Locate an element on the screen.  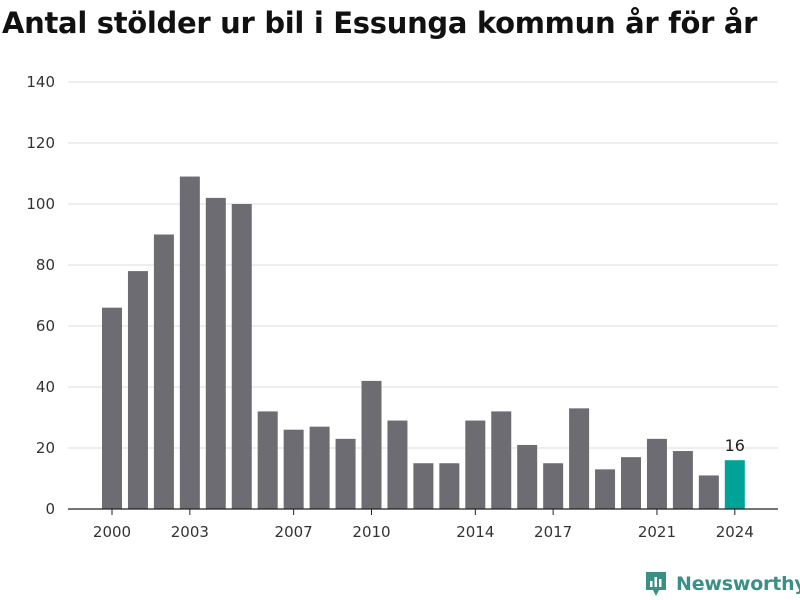
bar-2009 is located at coordinates (345, 473).